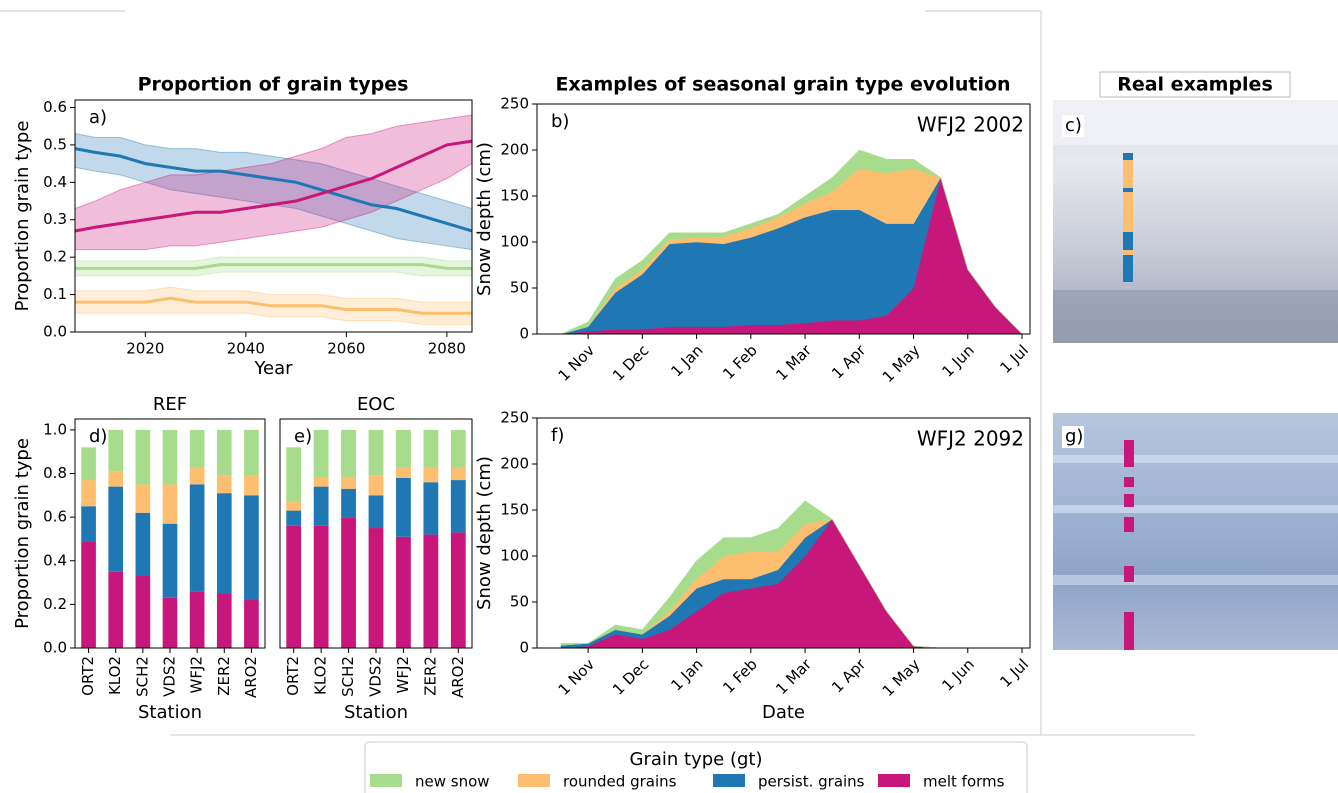 Image resolution: width=1338 pixels, height=793 pixels. I want to click on x-tick-label: KLO2, so click(321, 675).